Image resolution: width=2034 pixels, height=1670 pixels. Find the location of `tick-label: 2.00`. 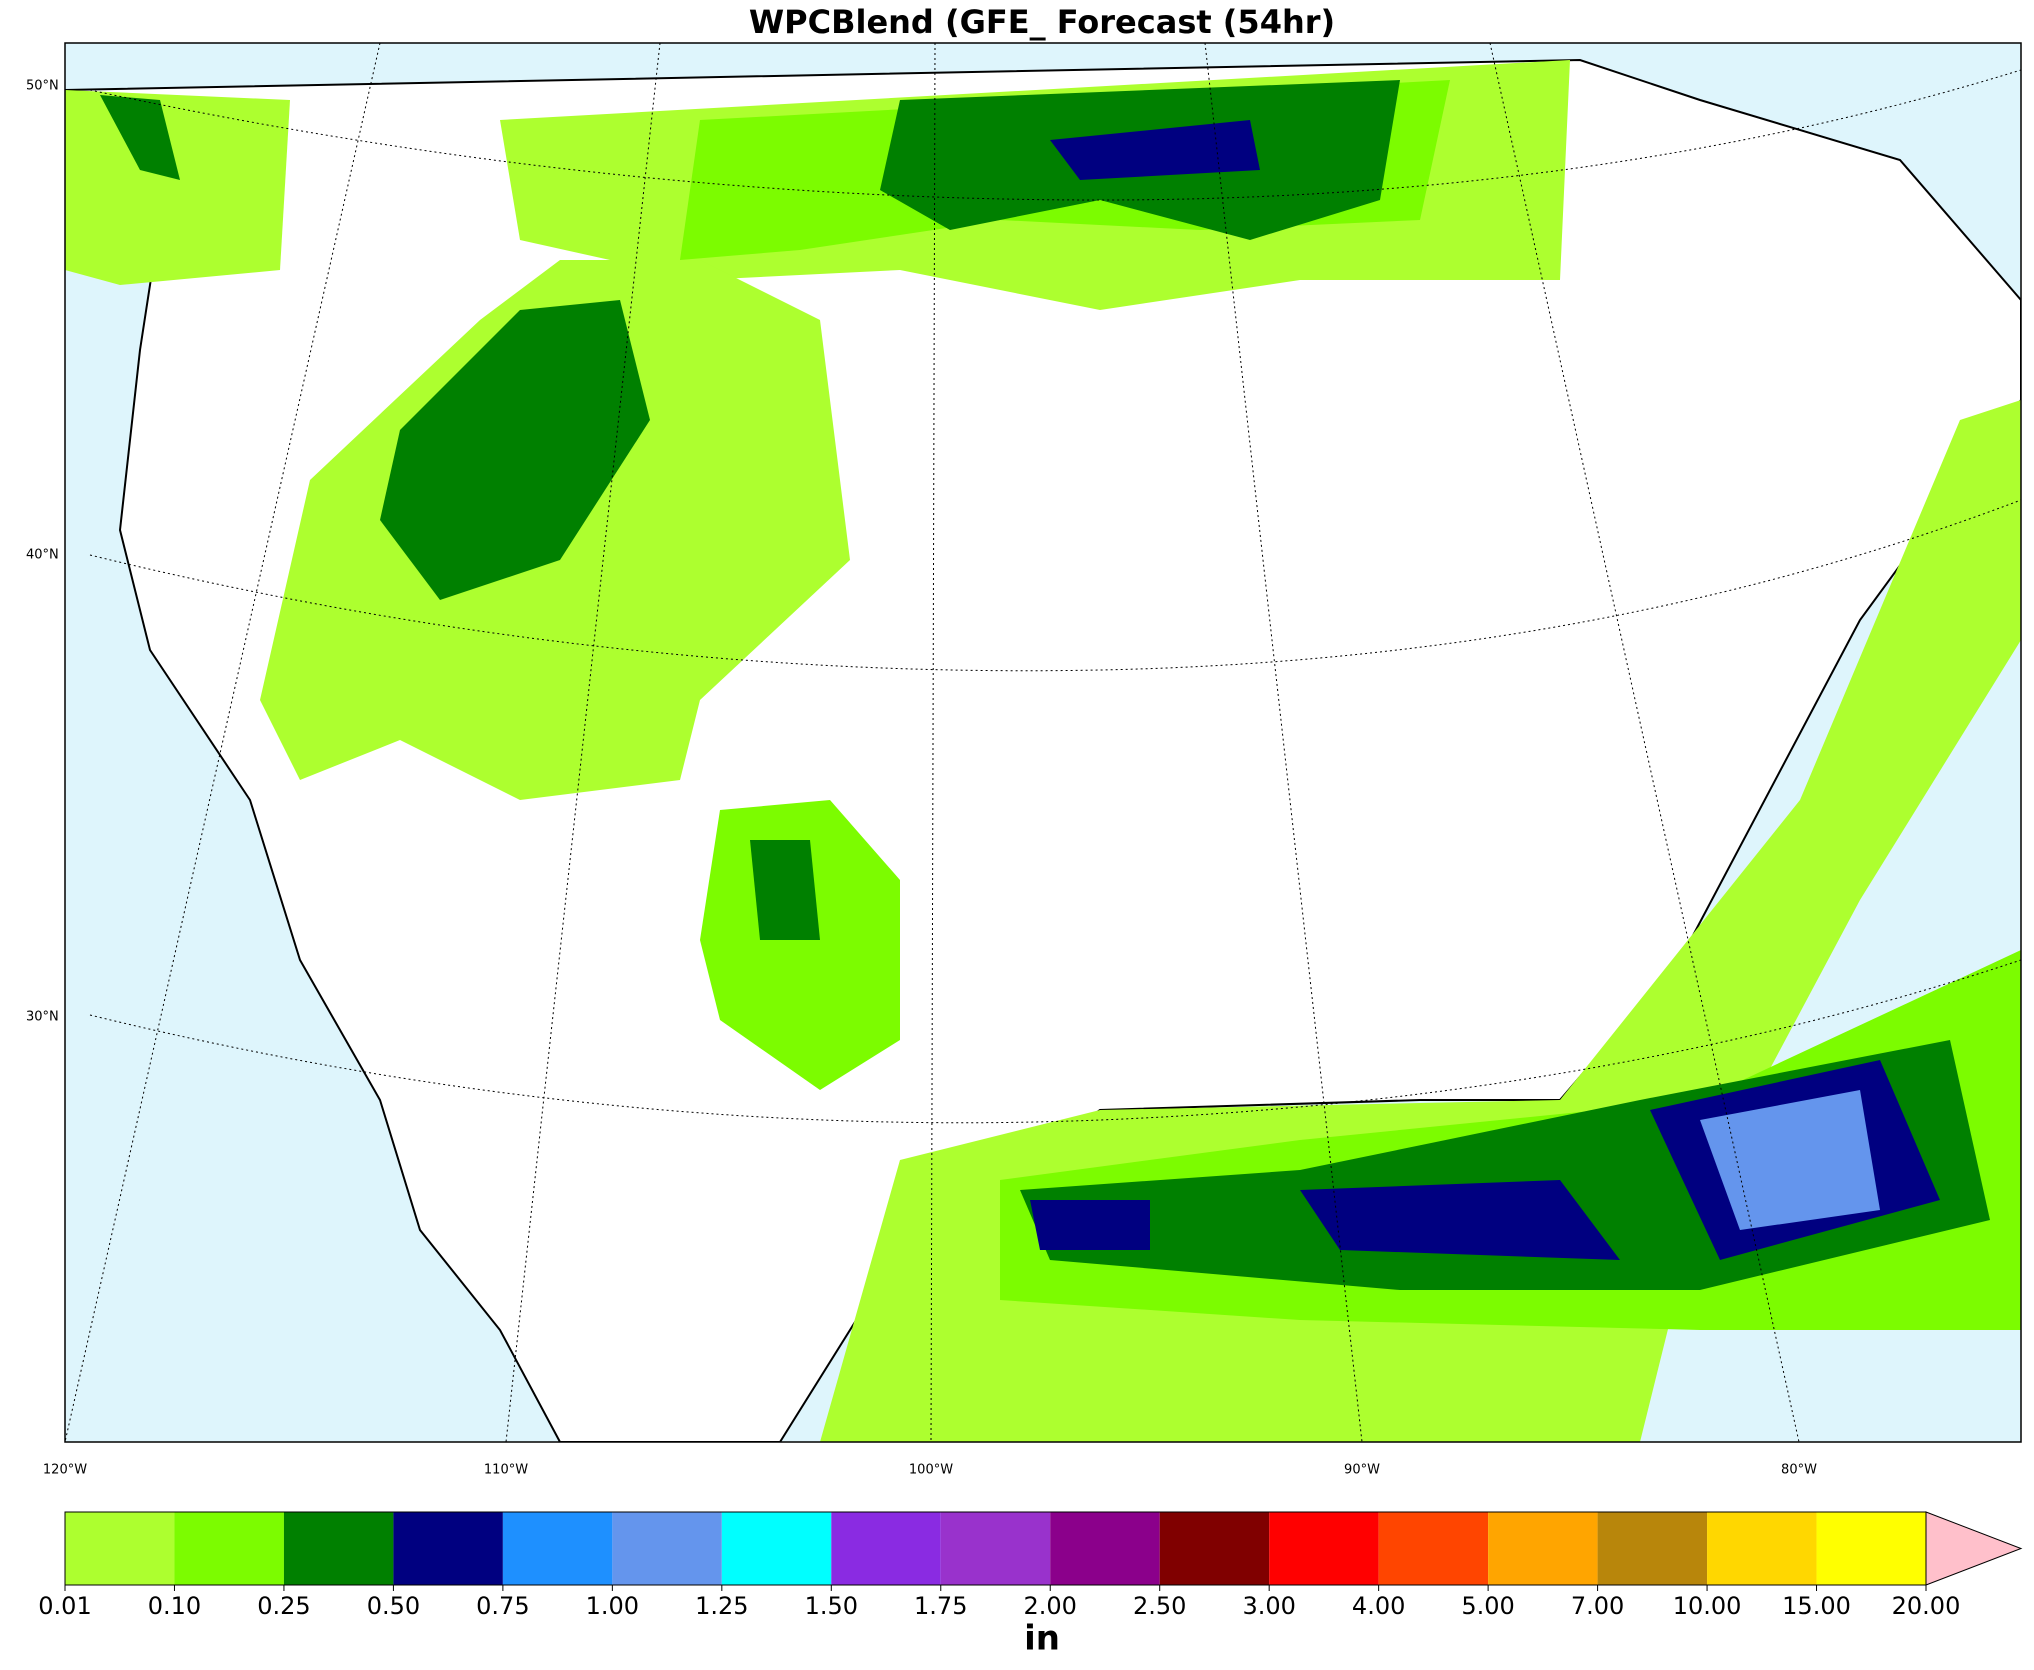

tick-label: 2.00 is located at coordinates (1050, 1606).